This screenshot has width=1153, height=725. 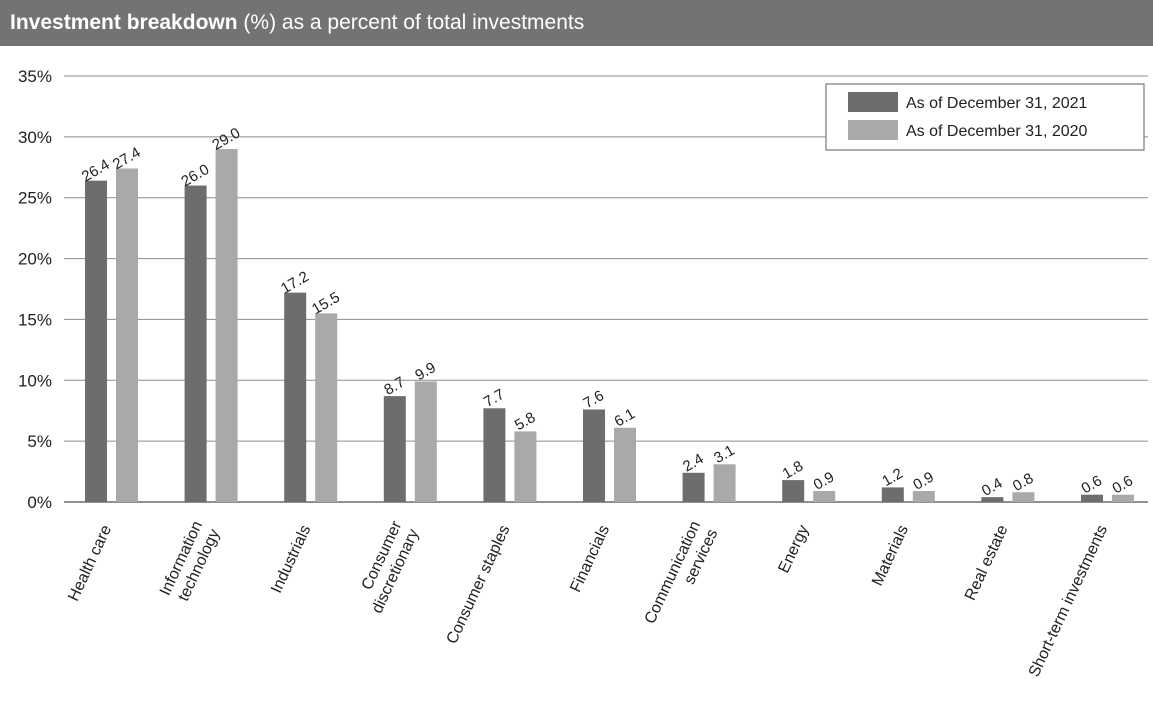 I want to click on category-label: Financials, so click(x=590, y=559).